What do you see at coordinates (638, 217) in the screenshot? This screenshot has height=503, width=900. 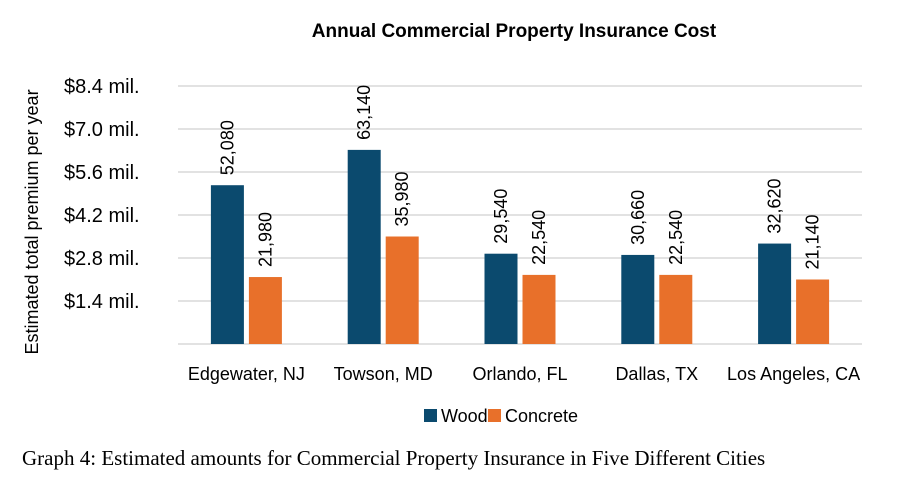 I see `data-label: 30,660` at bounding box center [638, 217].